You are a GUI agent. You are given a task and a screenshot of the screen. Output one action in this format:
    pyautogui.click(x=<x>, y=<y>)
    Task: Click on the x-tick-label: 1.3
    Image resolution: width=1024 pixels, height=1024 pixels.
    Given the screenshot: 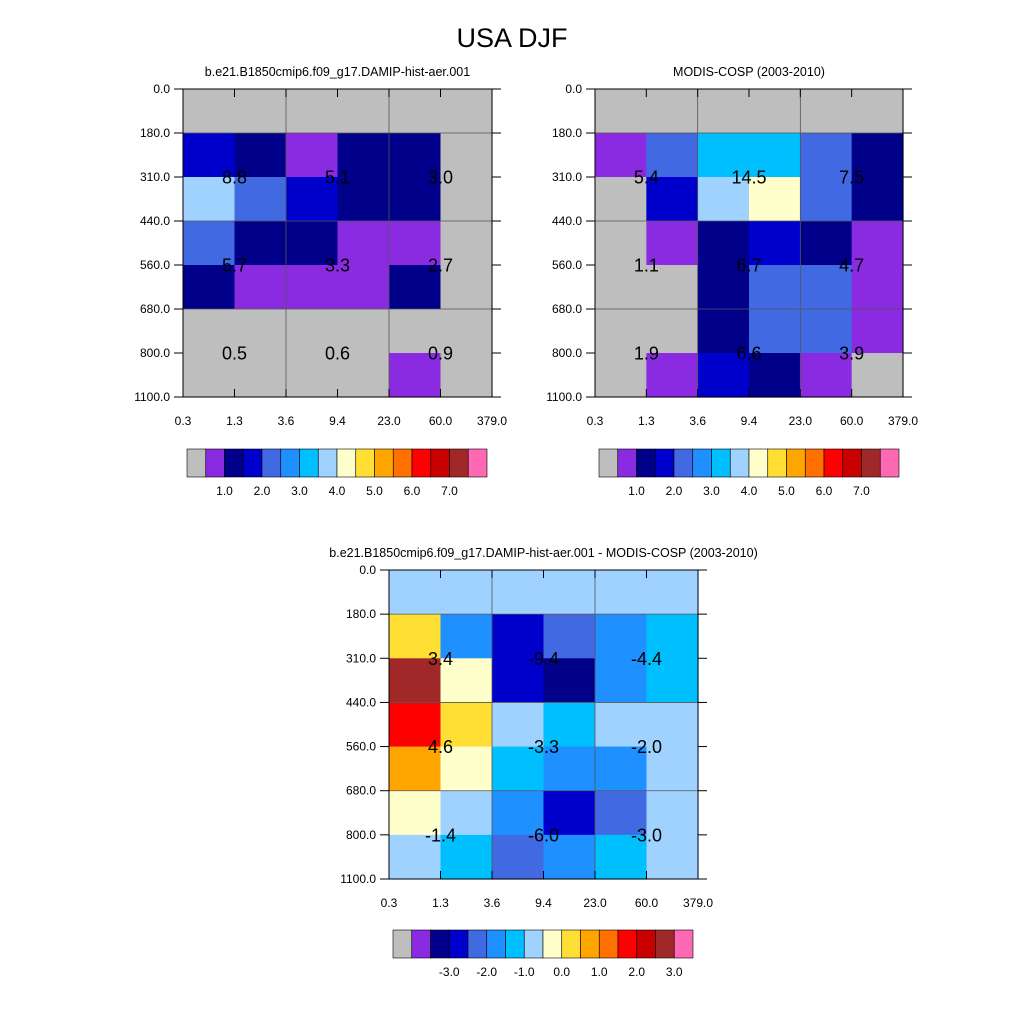 What is the action you would take?
    pyautogui.click(x=646, y=421)
    